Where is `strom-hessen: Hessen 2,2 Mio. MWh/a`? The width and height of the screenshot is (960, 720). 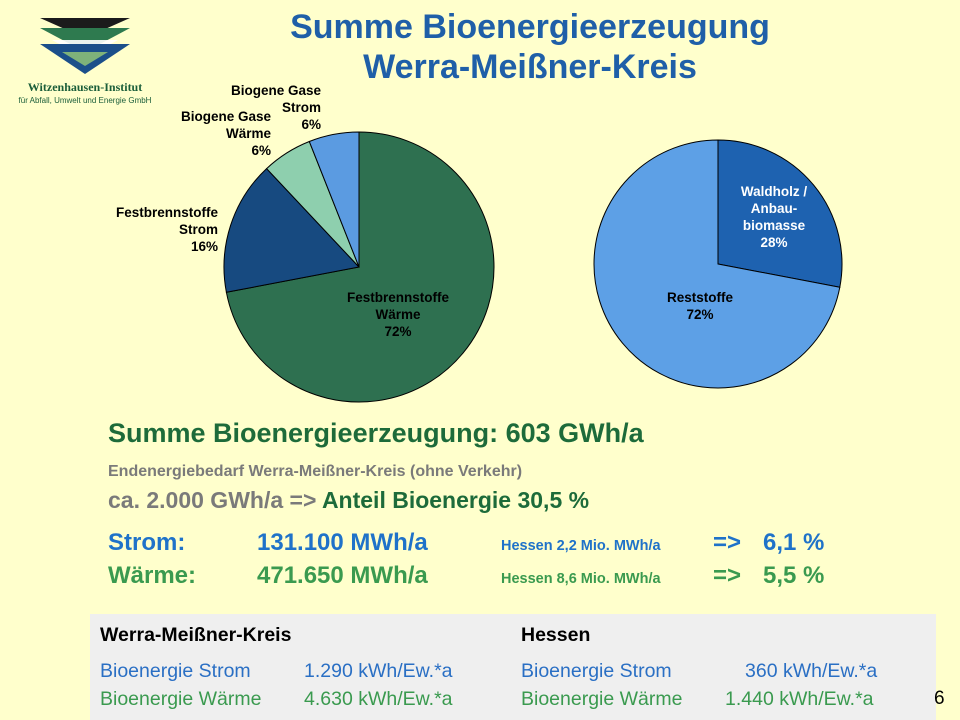
strom-hessen: Hessen 2,2 Mio. MWh/a is located at coordinates (581, 546).